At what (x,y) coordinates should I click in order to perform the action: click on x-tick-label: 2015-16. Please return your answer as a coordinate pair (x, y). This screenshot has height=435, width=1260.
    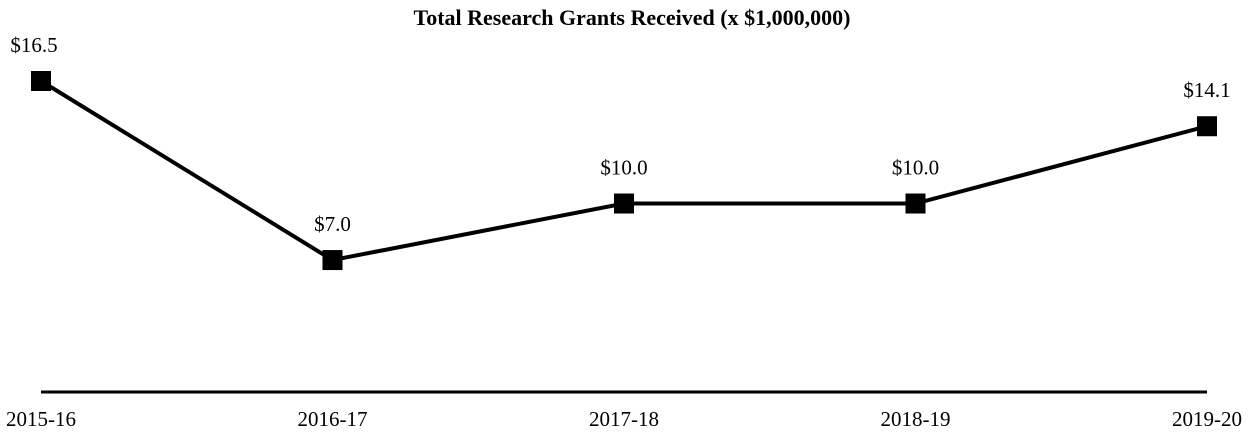
    Looking at the image, I should click on (41, 419).